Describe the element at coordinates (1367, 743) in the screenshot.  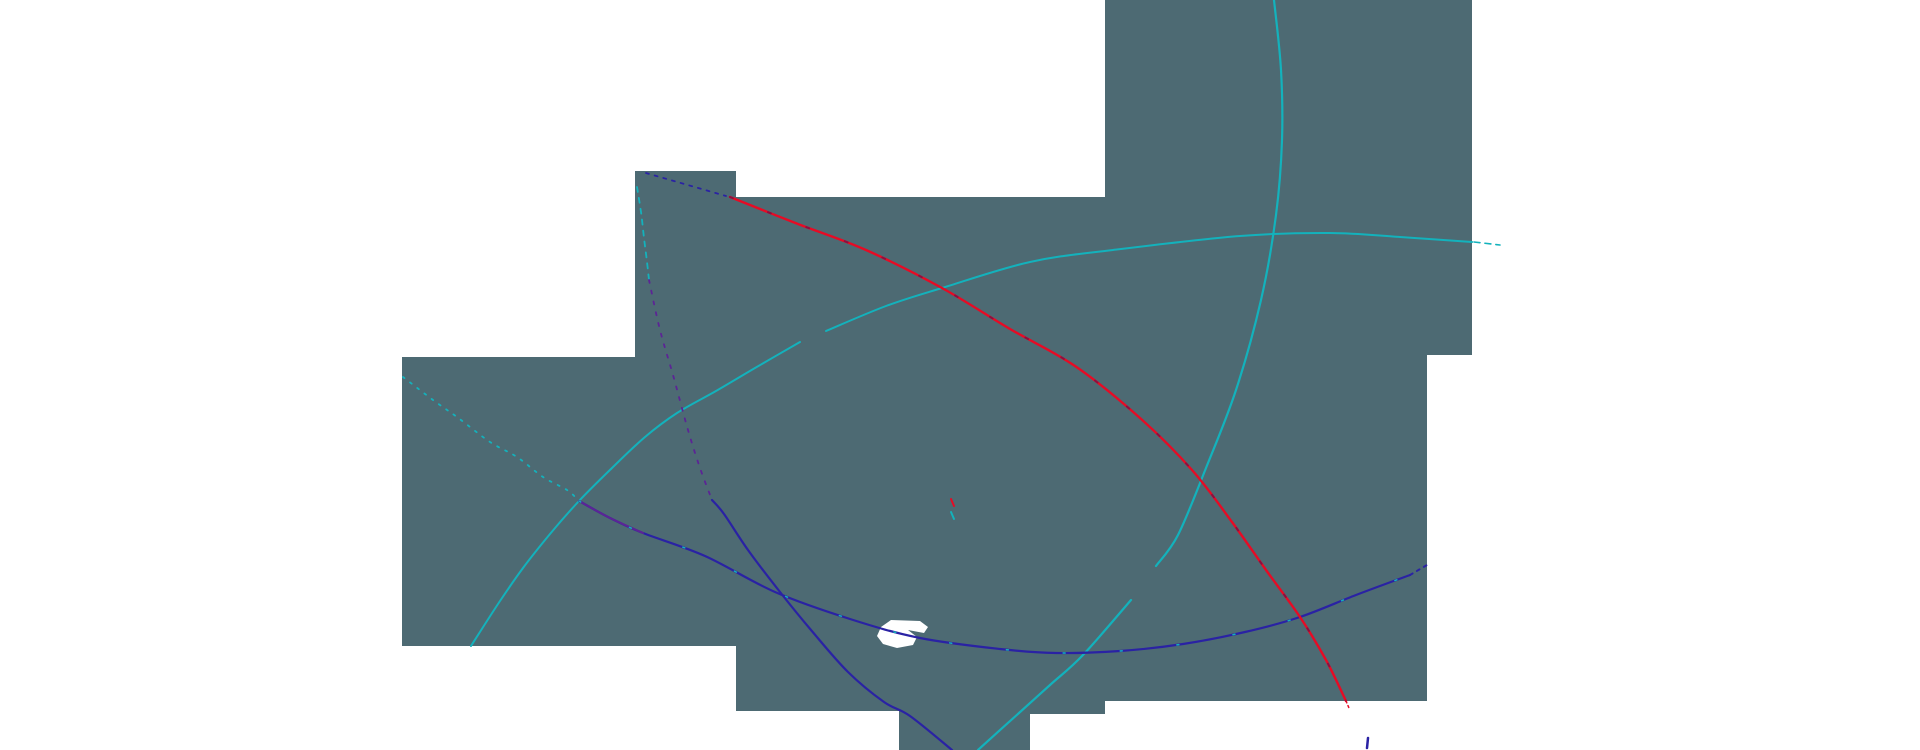
I see `stray-navy-dash-on-white` at that location.